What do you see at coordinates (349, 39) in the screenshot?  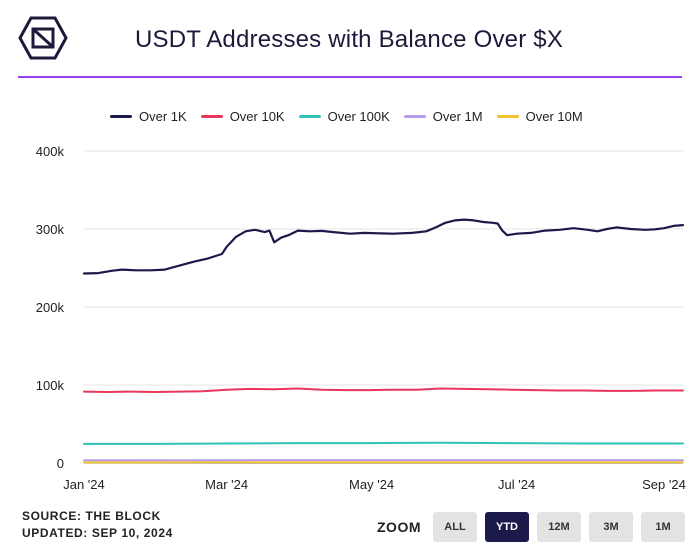 I see `page-title: USDT Addresses with Balance Over $X` at bounding box center [349, 39].